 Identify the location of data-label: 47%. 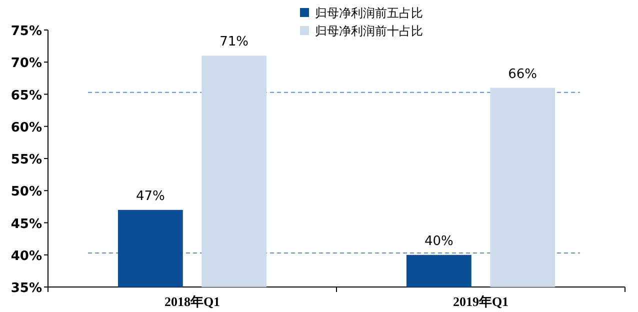
(150, 196).